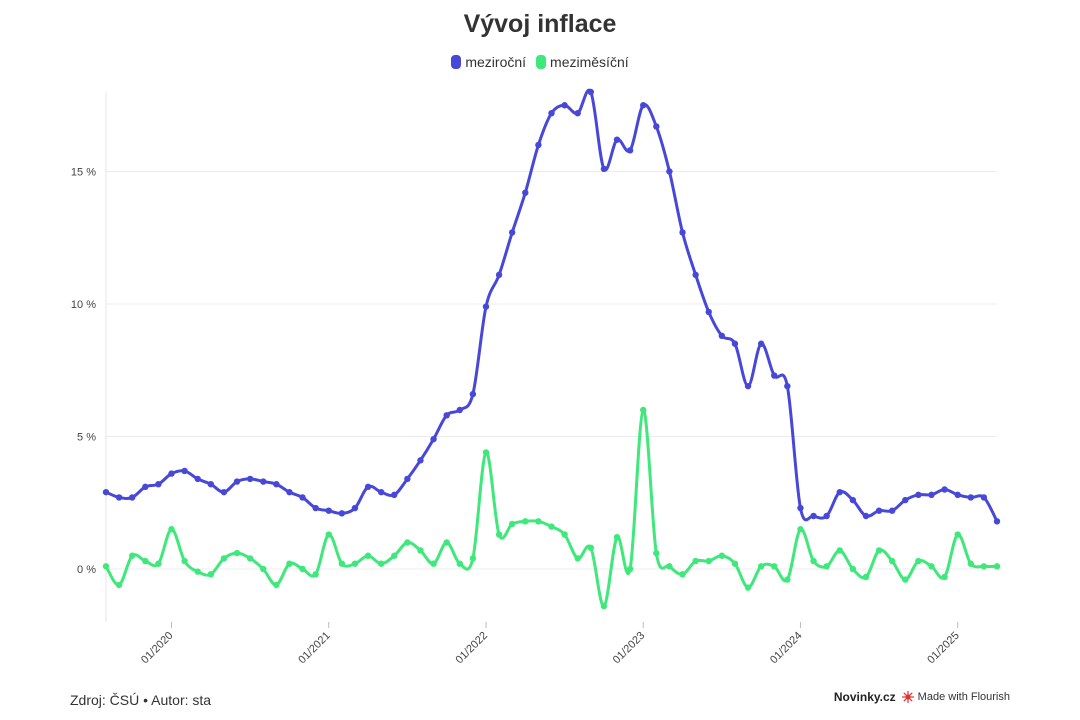  I want to click on legend-swatch-meziměsíční, so click(541, 62).